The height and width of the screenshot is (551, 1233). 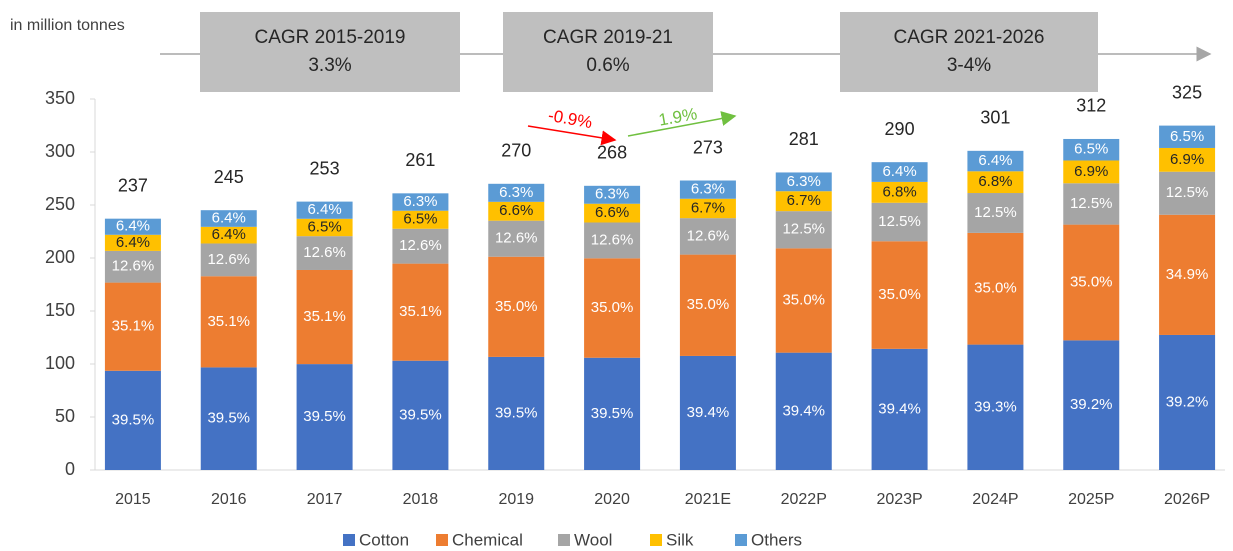 What do you see at coordinates (995, 118) in the screenshot?
I see `total-label: 301` at bounding box center [995, 118].